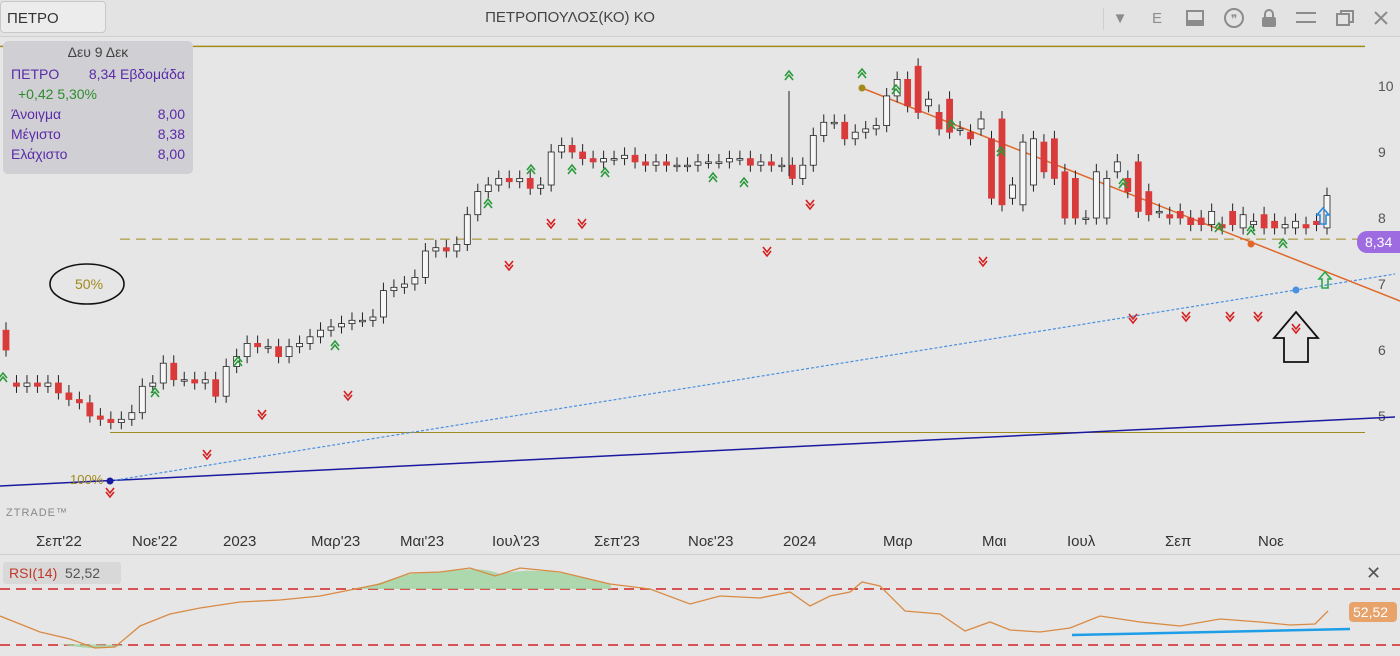 The width and height of the screenshot is (1400, 656). What do you see at coordinates (1345, 18) in the screenshot?
I see `restore-icon` at bounding box center [1345, 18].